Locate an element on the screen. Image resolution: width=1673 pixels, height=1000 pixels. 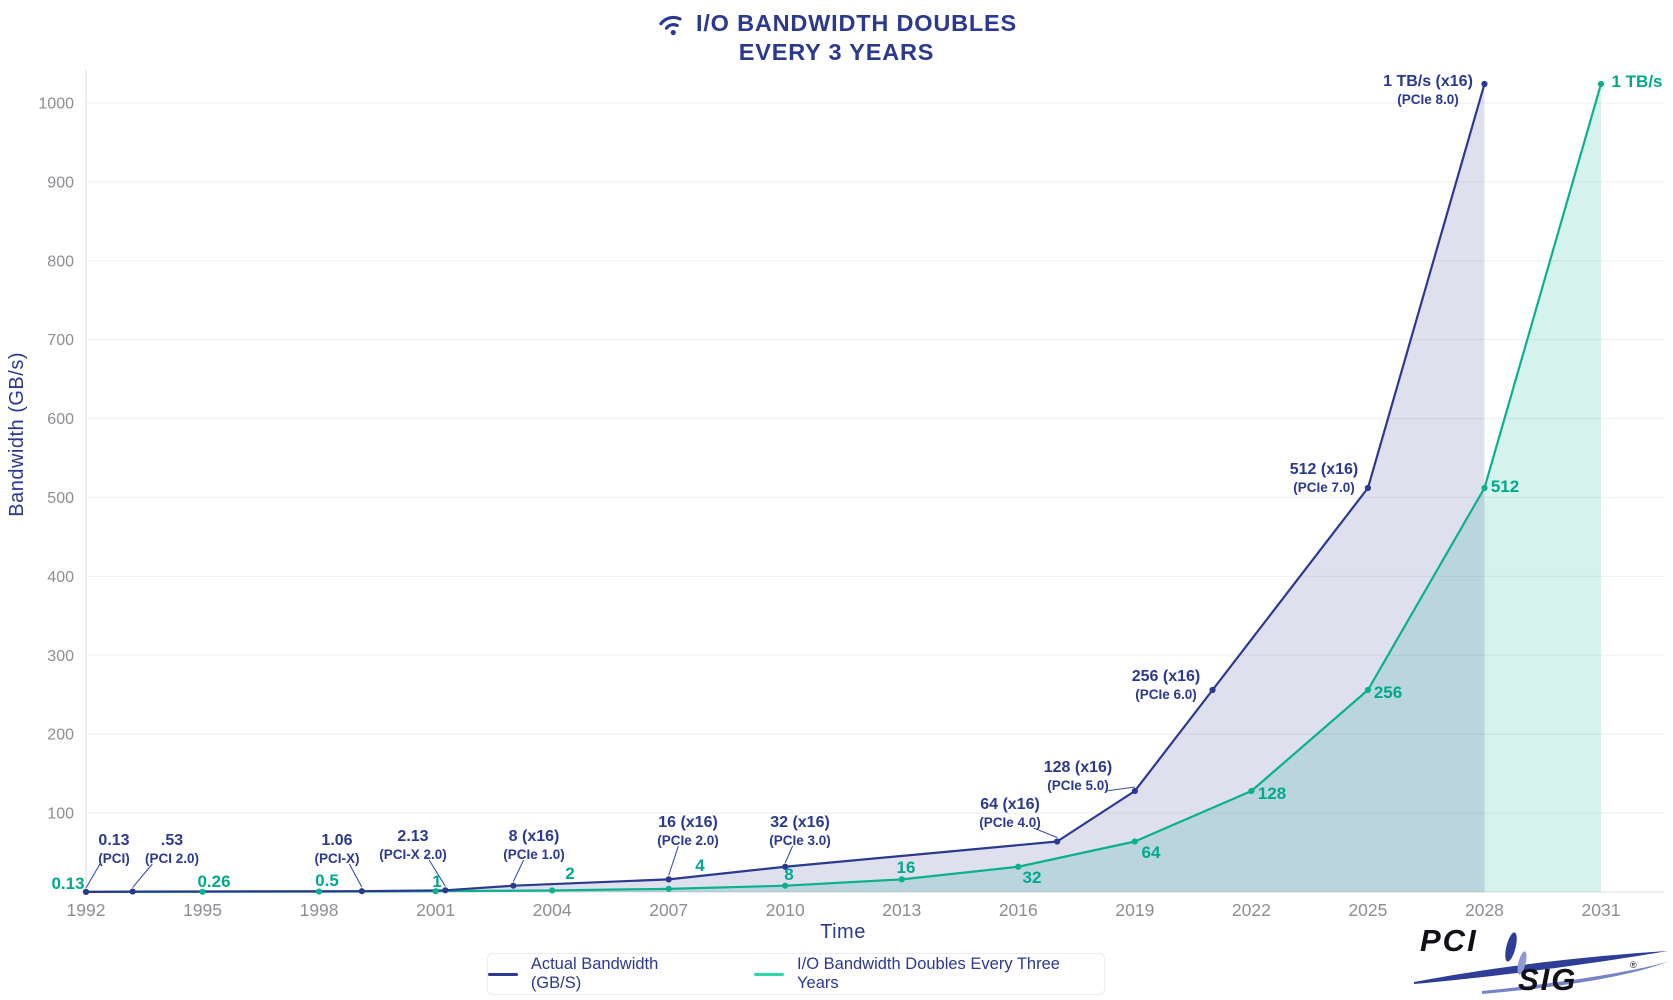
svg-text: 2013 is located at coordinates (901, 910).